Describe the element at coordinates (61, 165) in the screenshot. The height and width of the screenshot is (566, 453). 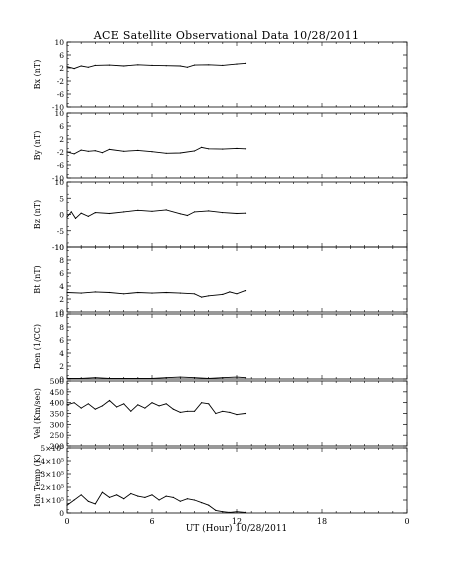
I see `y-tick-label: -6` at that location.